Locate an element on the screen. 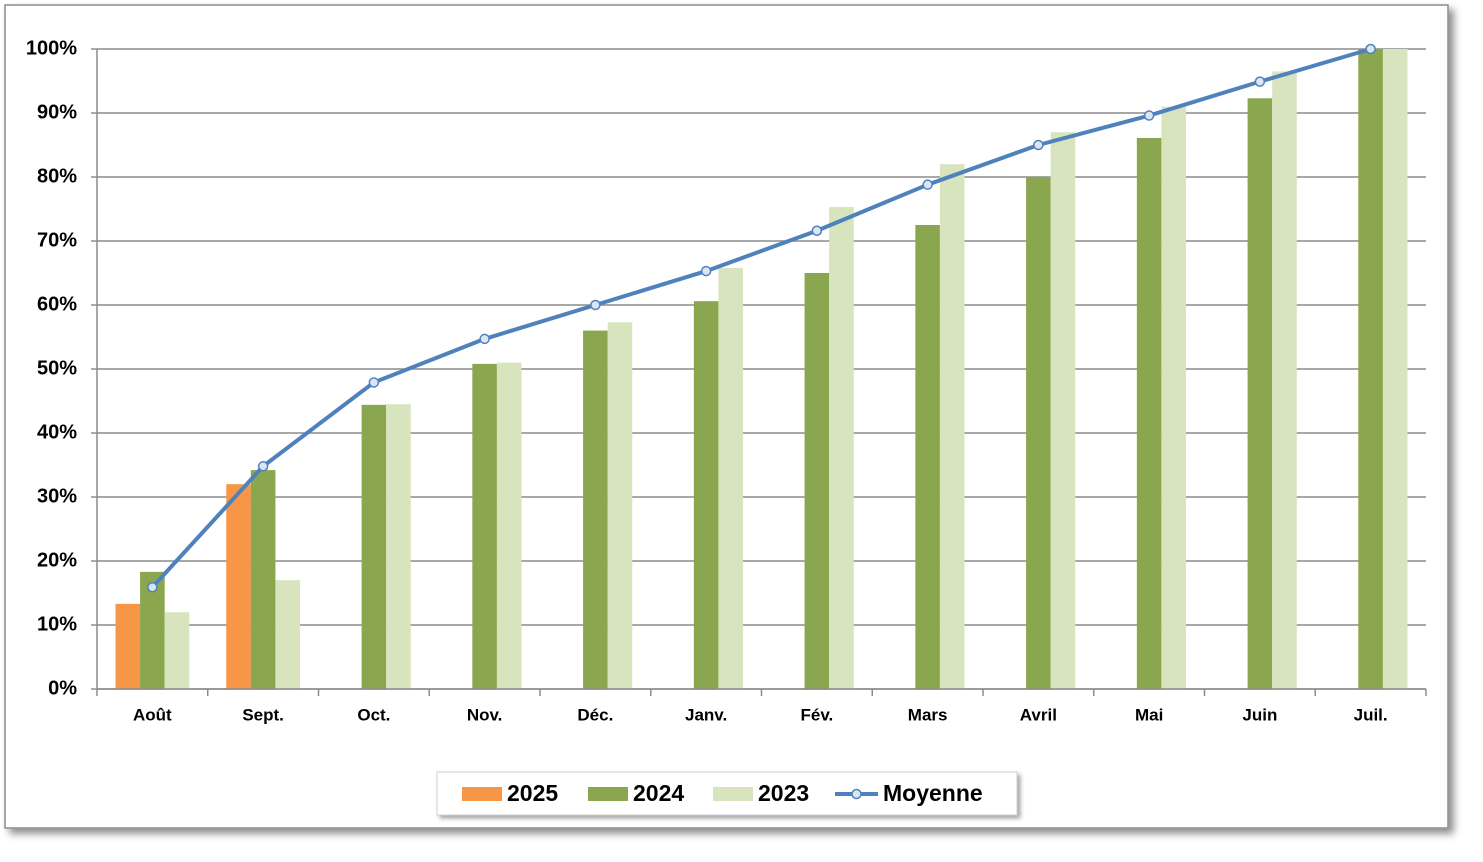  y-tick-label: 60% is located at coordinates (57, 304).